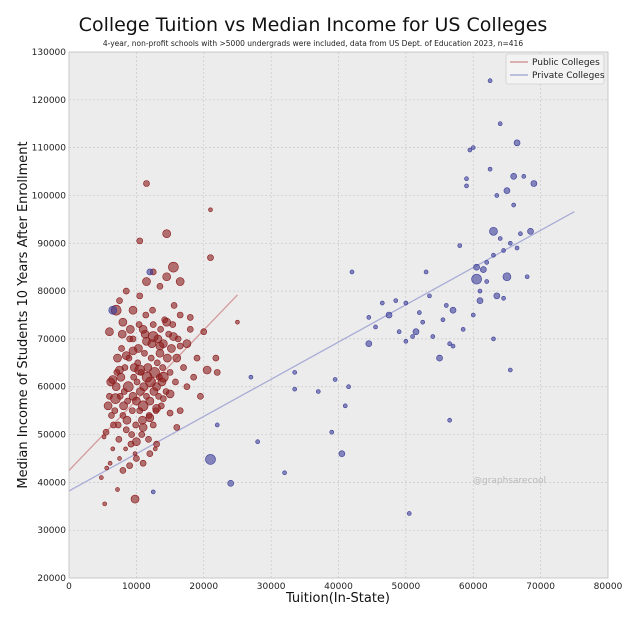  Describe the element at coordinates (337, 598) in the screenshot. I see `x-axis-label: Tuition(In-State)` at that location.